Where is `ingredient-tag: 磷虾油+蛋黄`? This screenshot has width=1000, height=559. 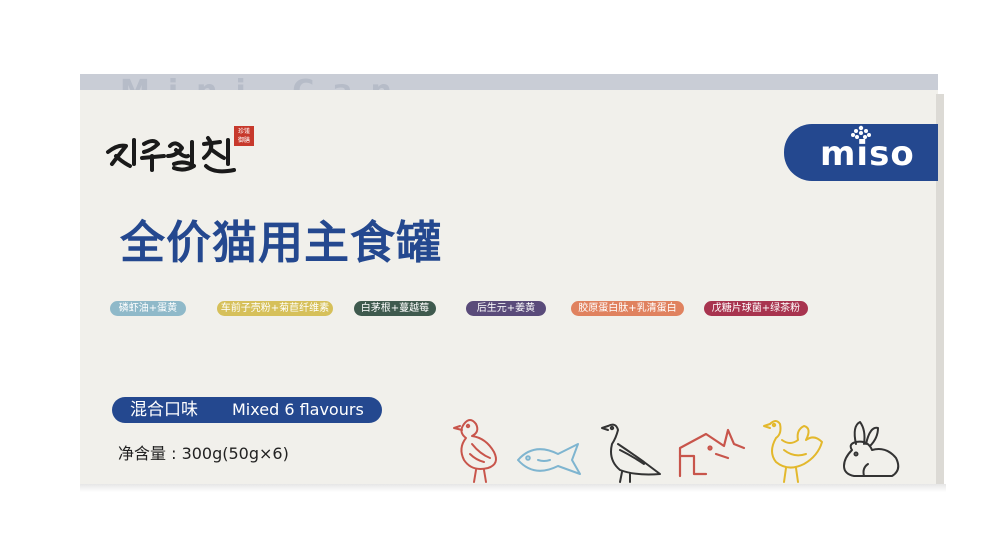
ingredient-tag: 磷虾油+蛋黄 is located at coordinates (148, 308).